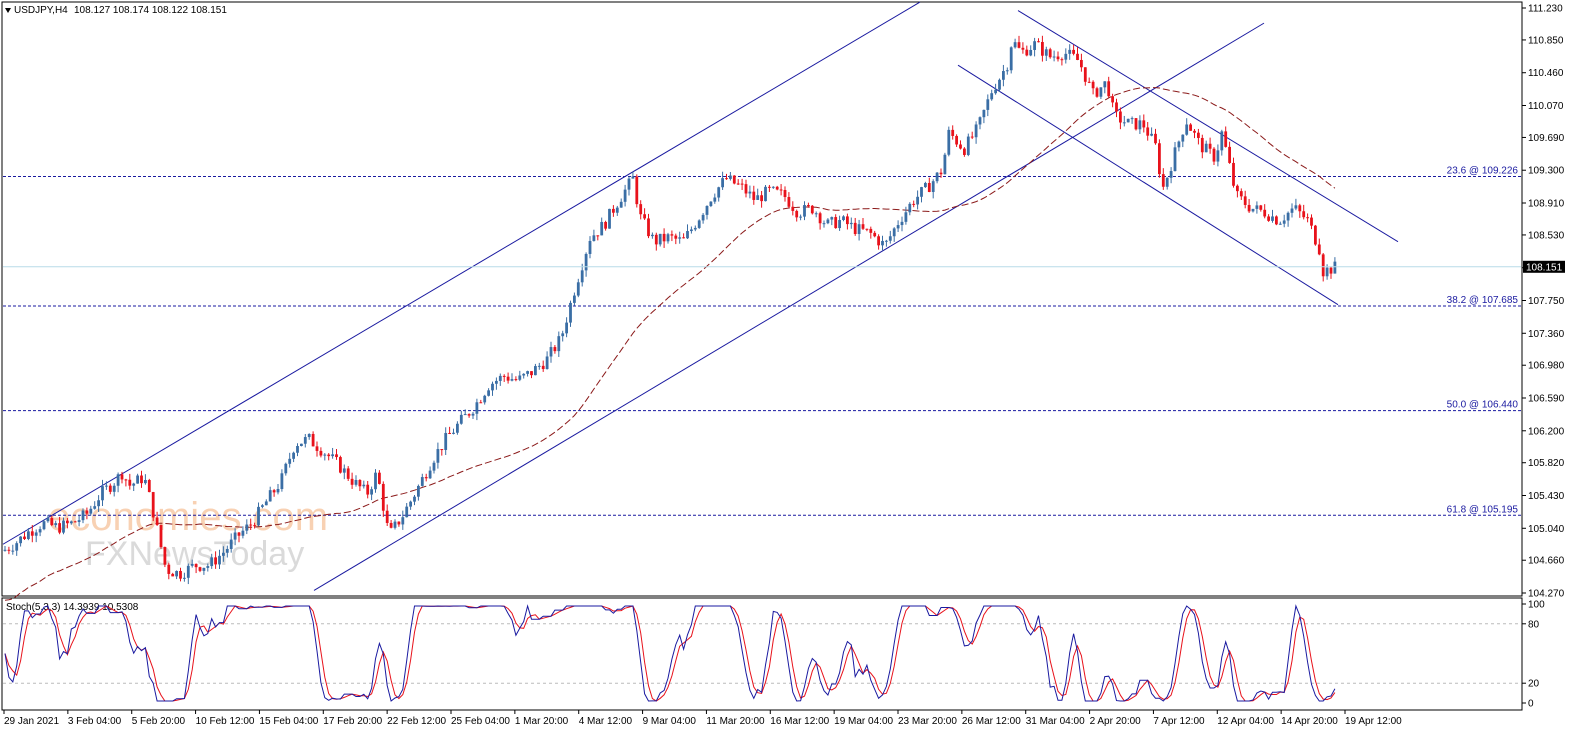 The width and height of the screenshot is (1596, 743). Describe the element at coordinates (1116, 721) in the screenshot. I see `time-tick-label: 2 Apr 20:00` at that location.